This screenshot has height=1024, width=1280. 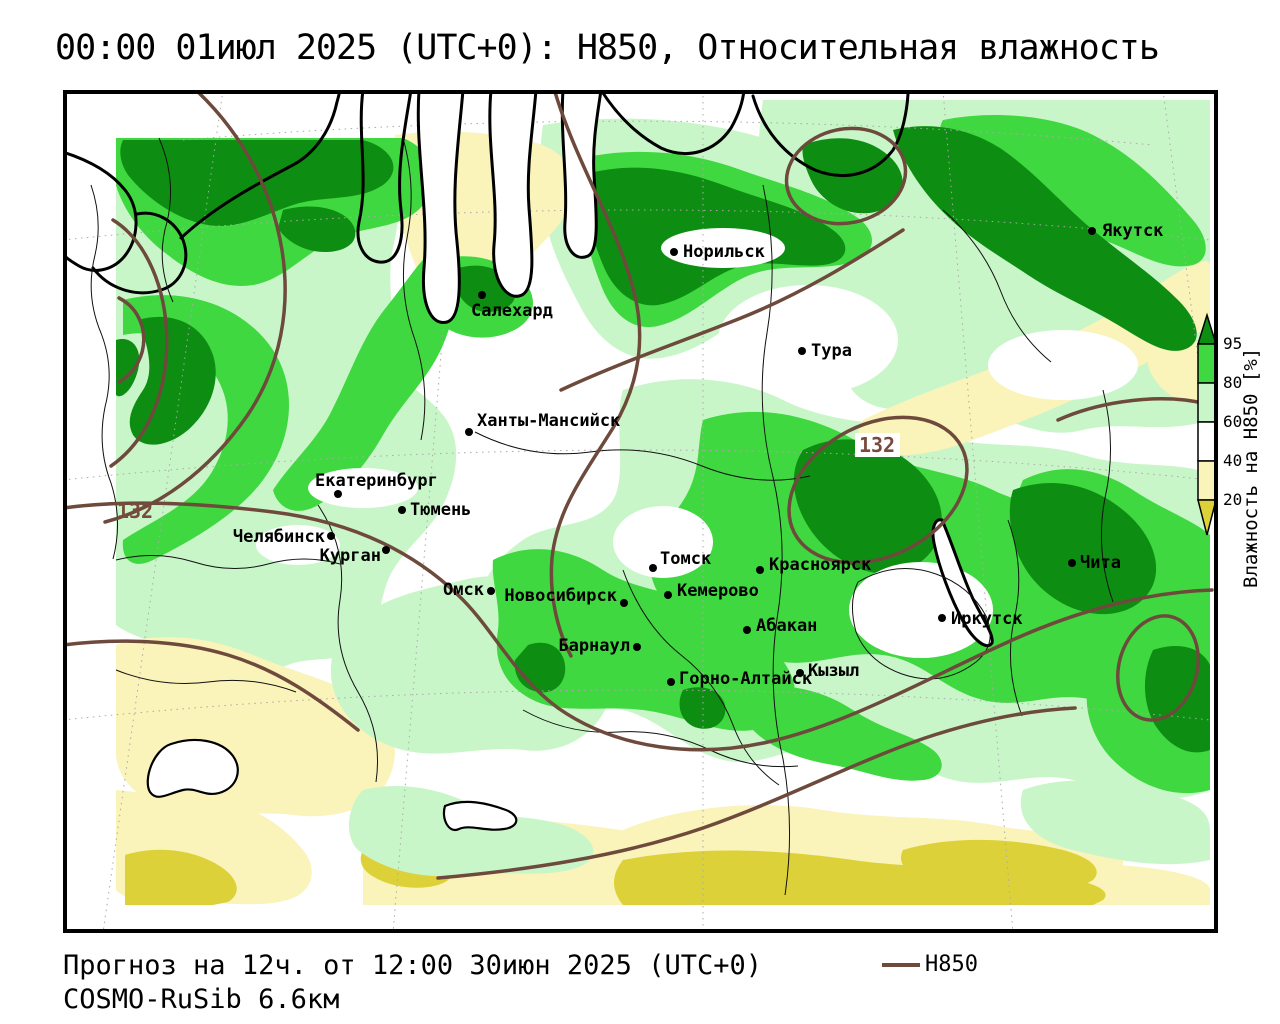 I want to click on colorbar-arrow-down, so click(x=1207, y=517).